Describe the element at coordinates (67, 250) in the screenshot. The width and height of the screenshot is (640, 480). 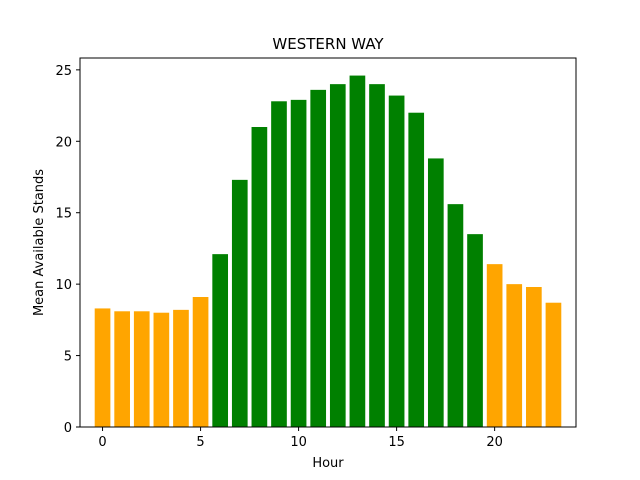
I see `y-axis-ticks: 0 5 10 15 20 25` at that location.